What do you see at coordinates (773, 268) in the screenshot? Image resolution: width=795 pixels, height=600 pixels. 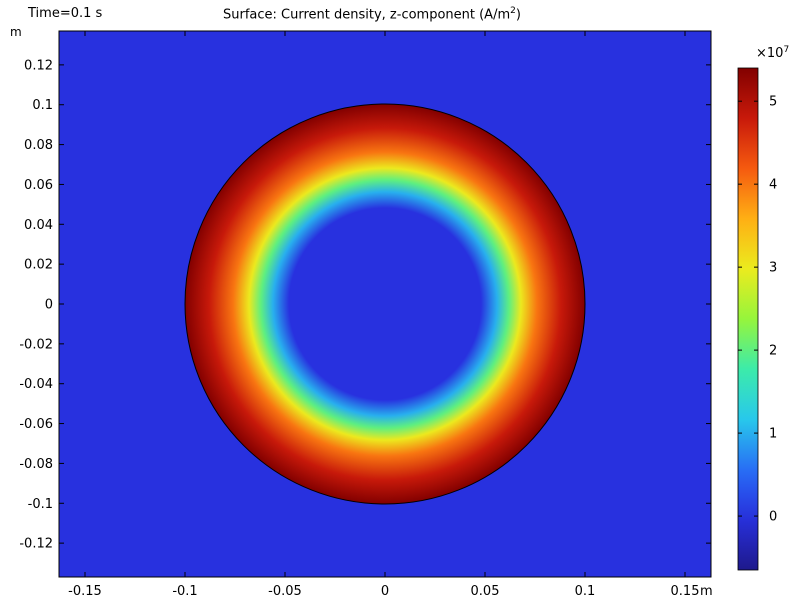 I see `colorbar-tick-label: 3` at bounding box center [773, 268].